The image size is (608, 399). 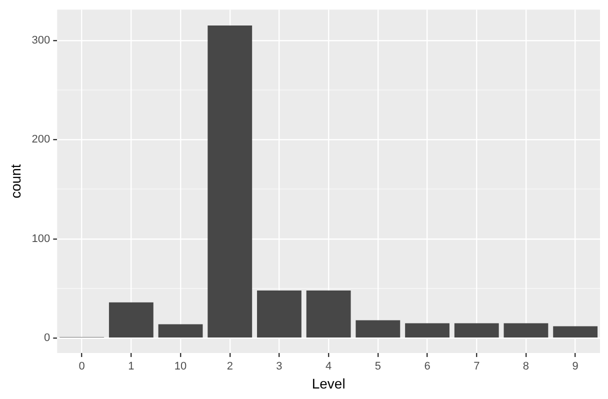 What do you see at coordinates (131, 366) in the screenshot?
I see `x-tick-label: 1` at bounding box center [131, 366].